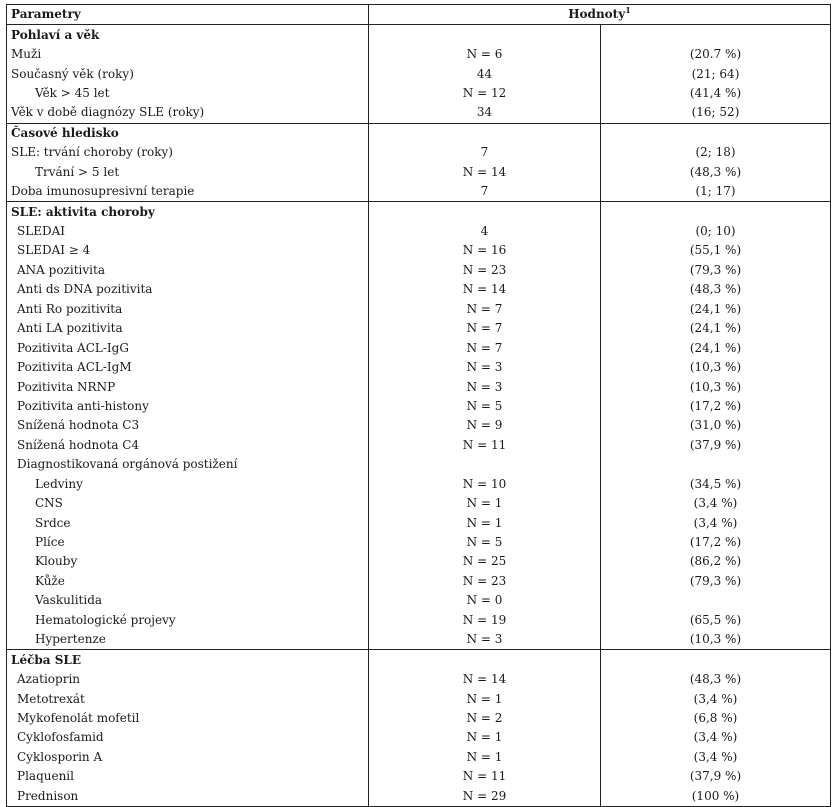  I want to click on count-value: N = 10, so click(484, 484).